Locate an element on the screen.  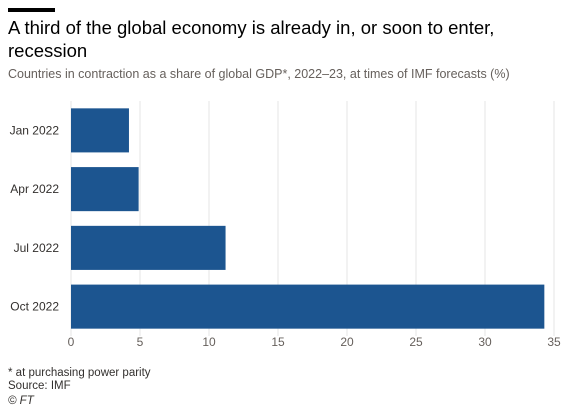
x-tick-label: 15 is located at coordinates (278, 342).